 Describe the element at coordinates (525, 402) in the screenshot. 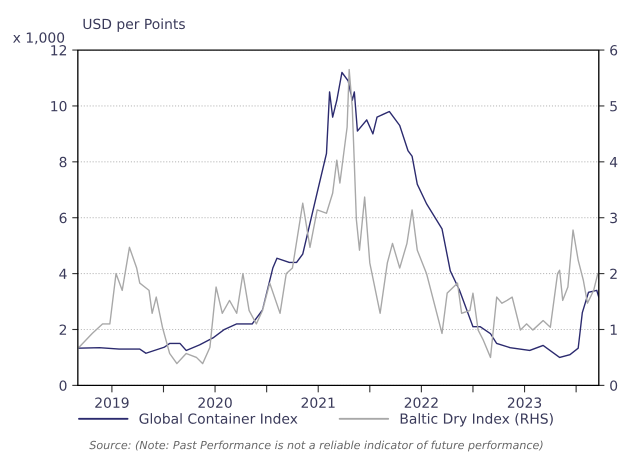

I see `x-tick-label: 2023` at that location.